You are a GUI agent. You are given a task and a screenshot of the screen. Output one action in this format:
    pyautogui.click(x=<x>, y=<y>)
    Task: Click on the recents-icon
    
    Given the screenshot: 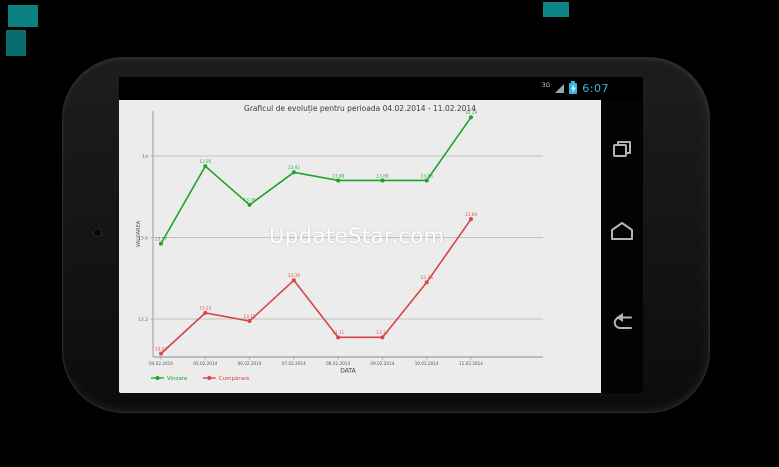 What is the action you would take?
    pyautogui.click(x=622, y=149)
    